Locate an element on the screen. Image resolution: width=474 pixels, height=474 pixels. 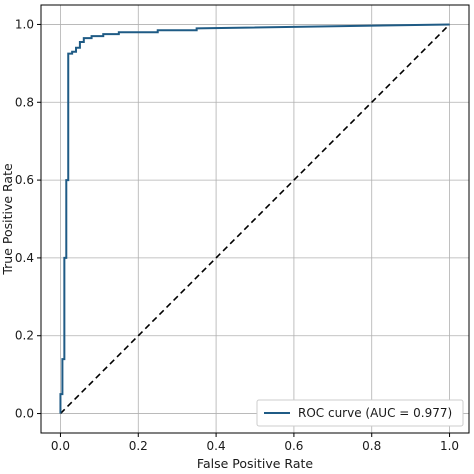
legend-box is located at coordinates (360, 413).